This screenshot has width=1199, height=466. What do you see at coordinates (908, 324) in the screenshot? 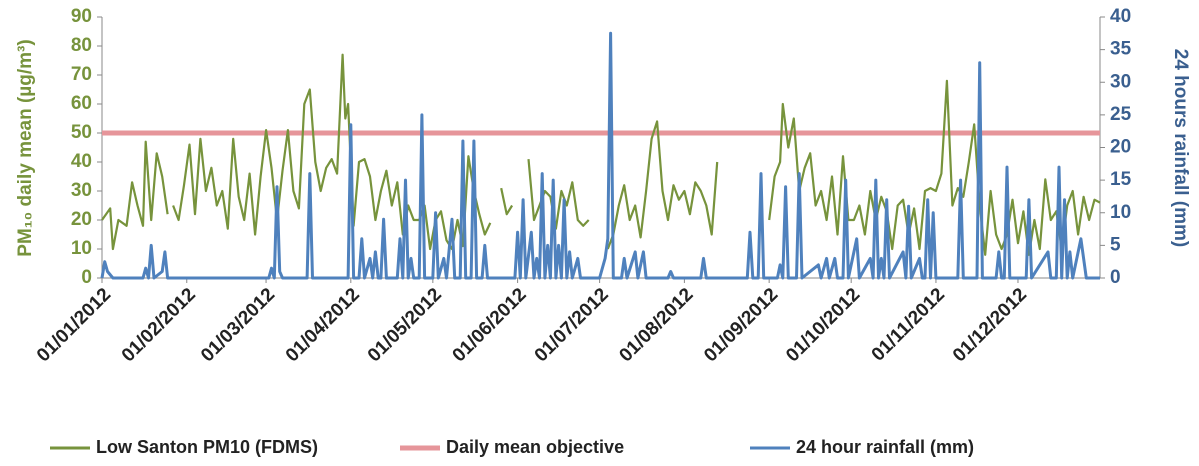
I see `x-tick-label: 01/11/2012` at bounding box center [908, 324].